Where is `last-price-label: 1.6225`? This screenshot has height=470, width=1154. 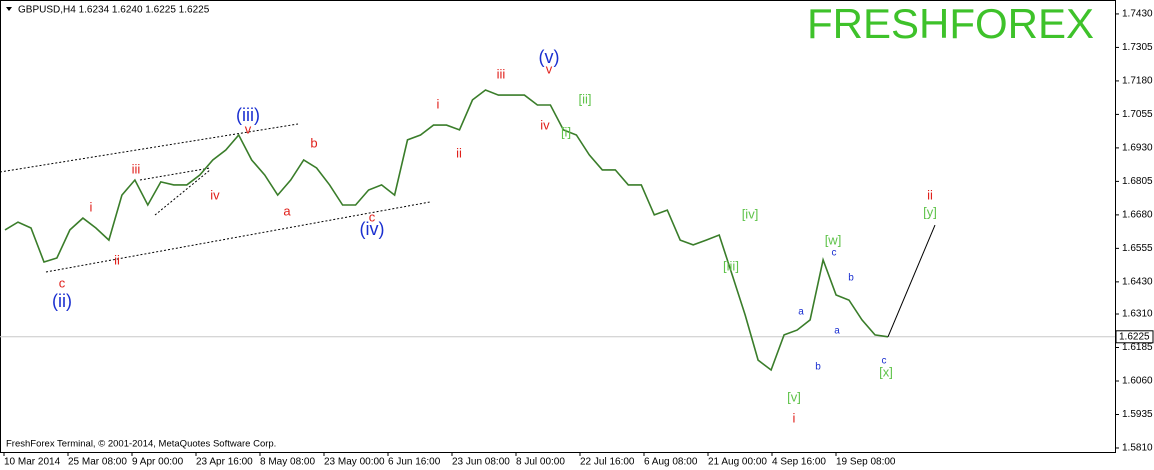
last-price-label: 1.6225 is located at coordinates (1134, 336).